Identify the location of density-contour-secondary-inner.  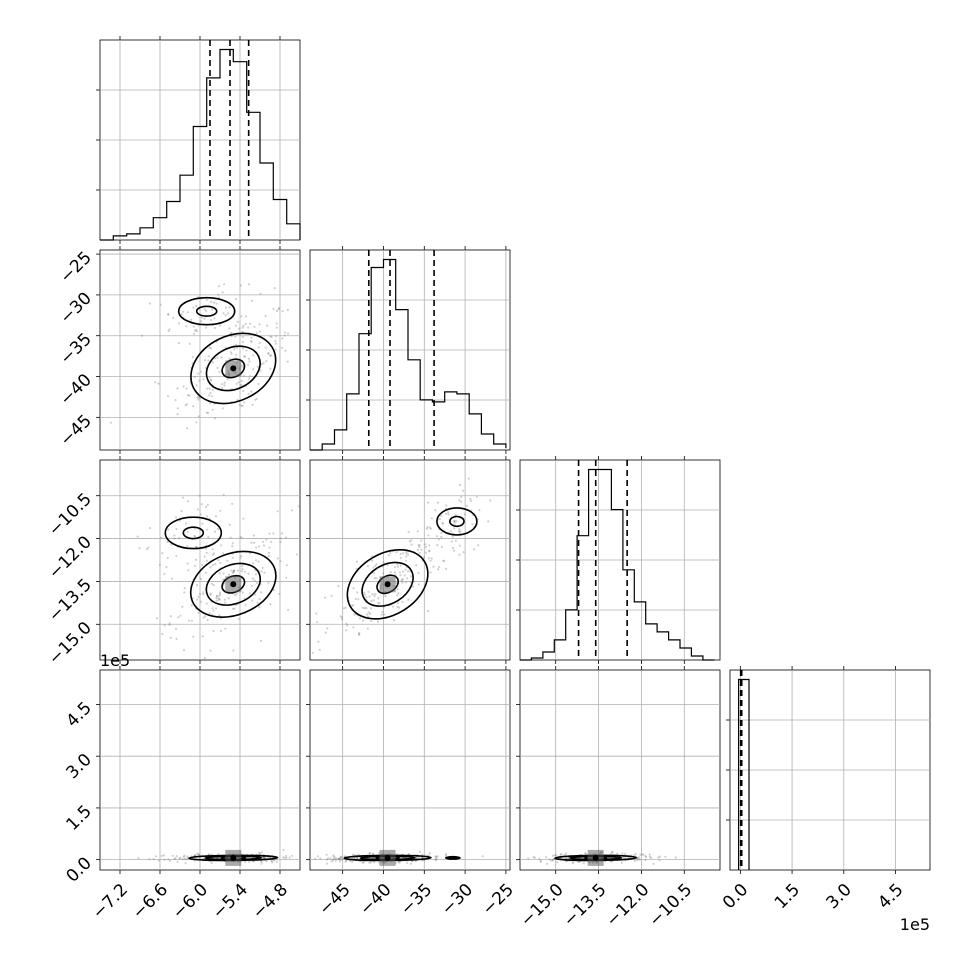
(193, 533).